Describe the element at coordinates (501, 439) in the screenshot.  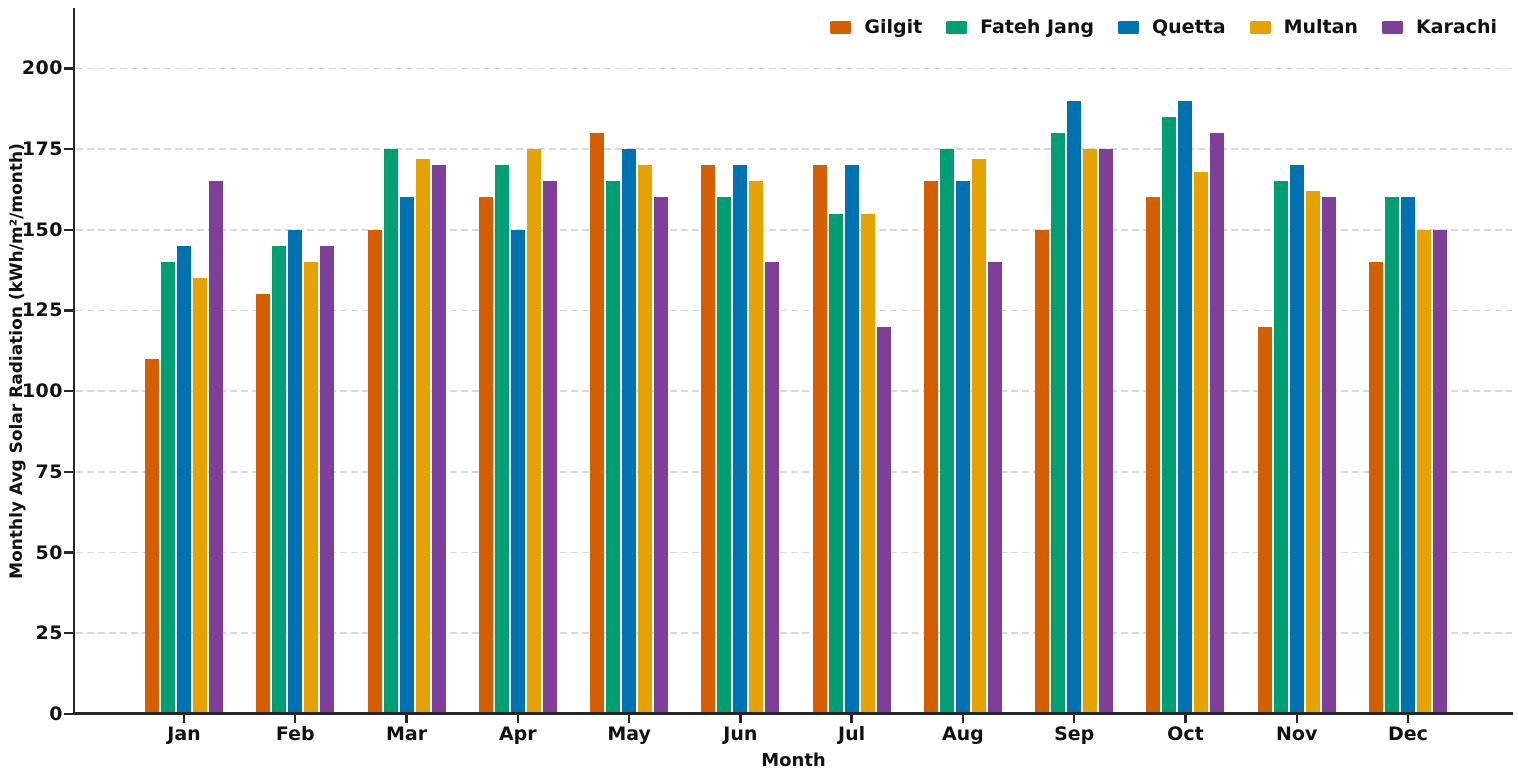
I see `bar-fateh-jang-apr` at that location.